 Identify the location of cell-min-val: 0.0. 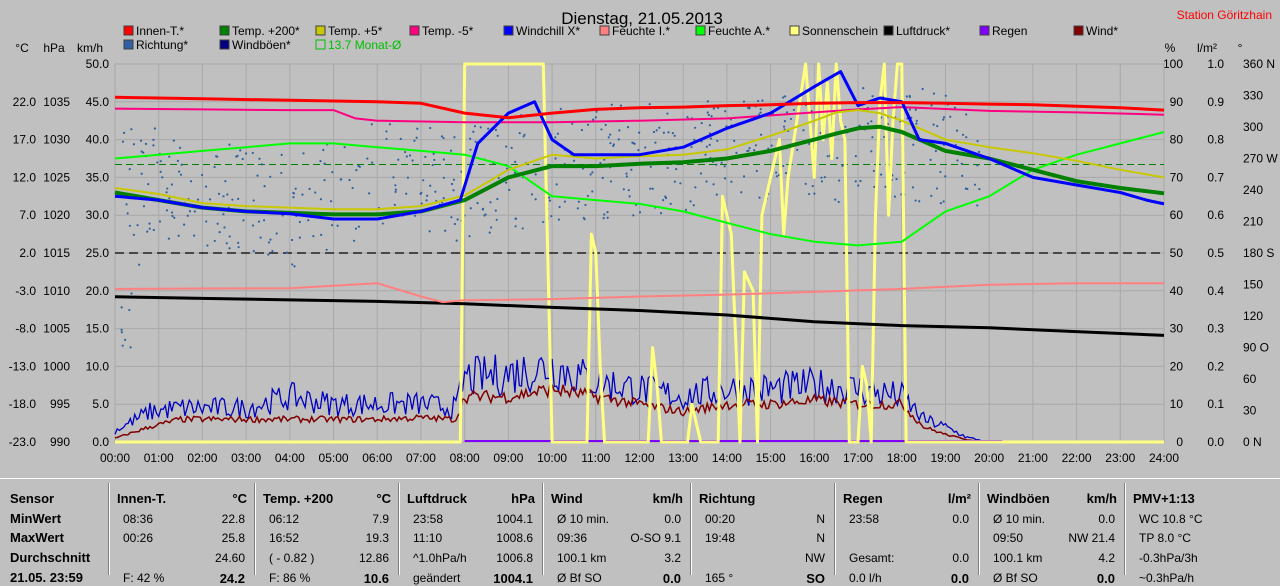
(1106, 519).